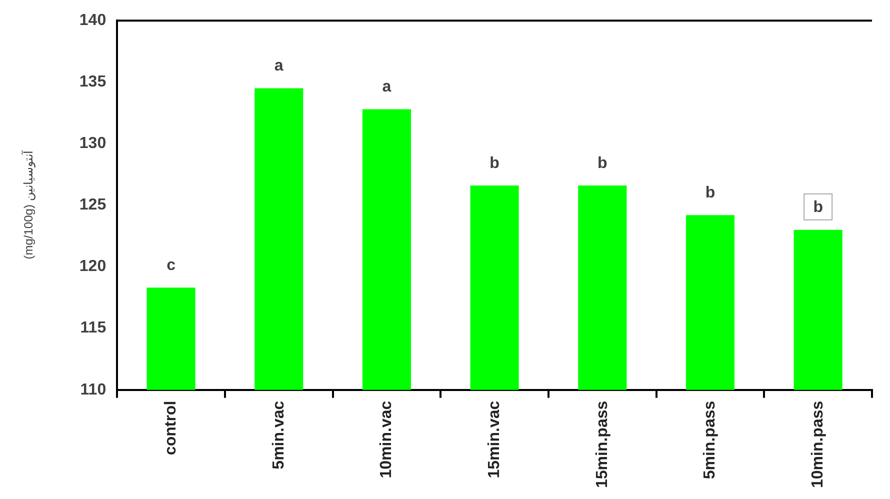 This screenshot has height=499, width=890. Describe the element at coordinates (171, 265) in the screenshot. I see `annotation: c` at that location.